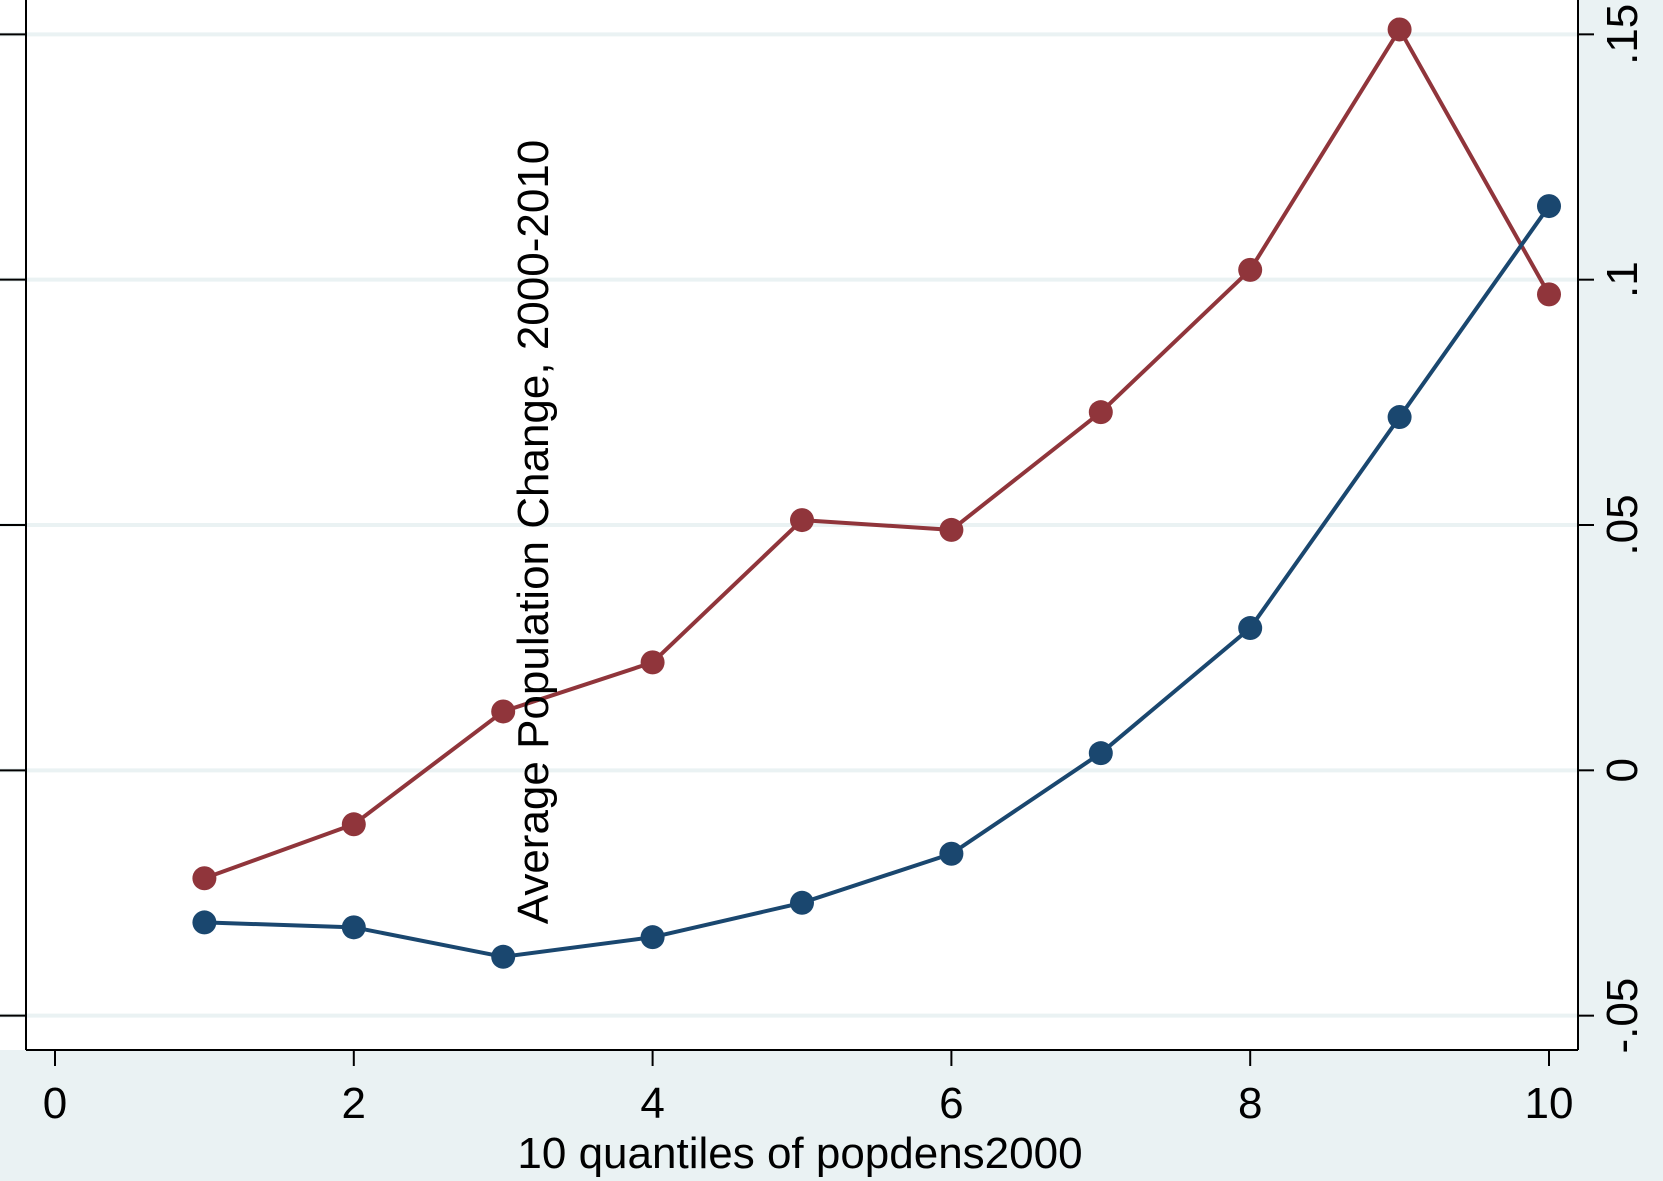 The image size is (1663, 1181). I want to click on x-tick-label-2: 4, so click(652, 1103).